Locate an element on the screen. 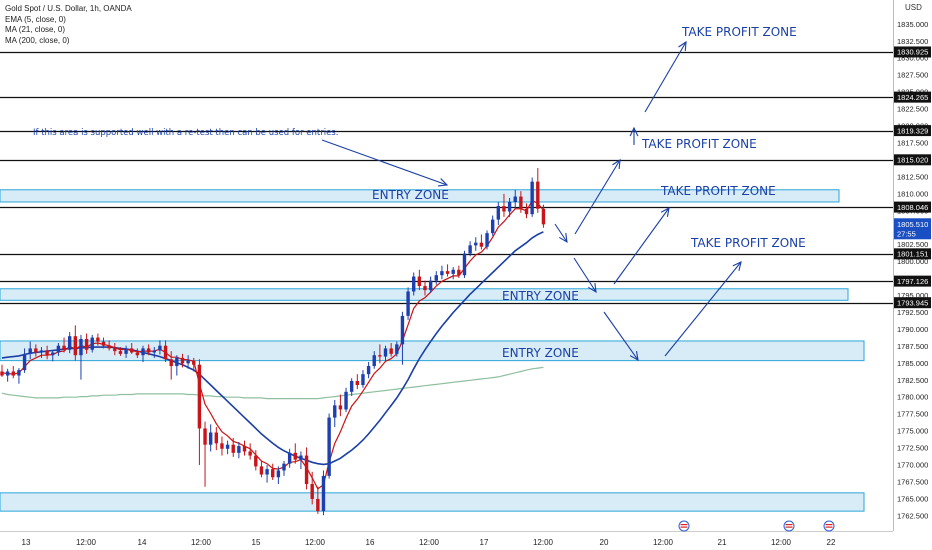 The width and height of the screenshot is (932, 550). legend-ma21: MA (21, close, 0) is located at coordinates (35, 29).